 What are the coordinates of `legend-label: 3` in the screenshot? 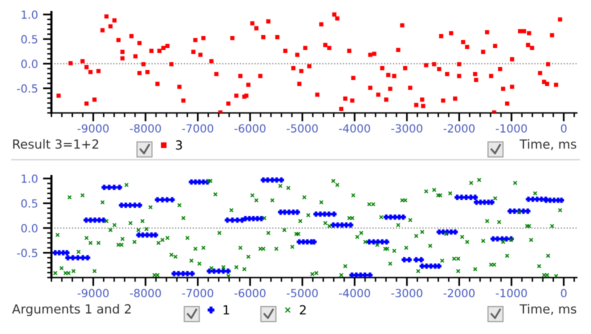 It's located at (179, 145).